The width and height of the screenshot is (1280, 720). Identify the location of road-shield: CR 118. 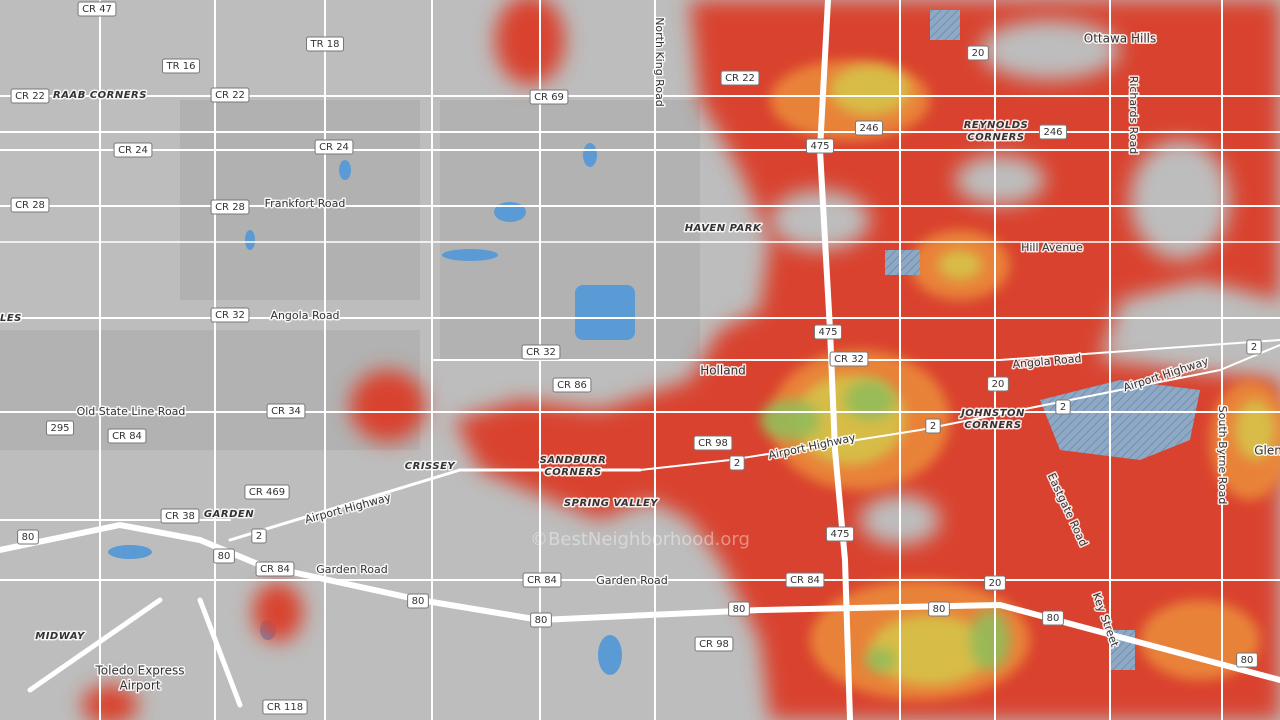
(285, 707).